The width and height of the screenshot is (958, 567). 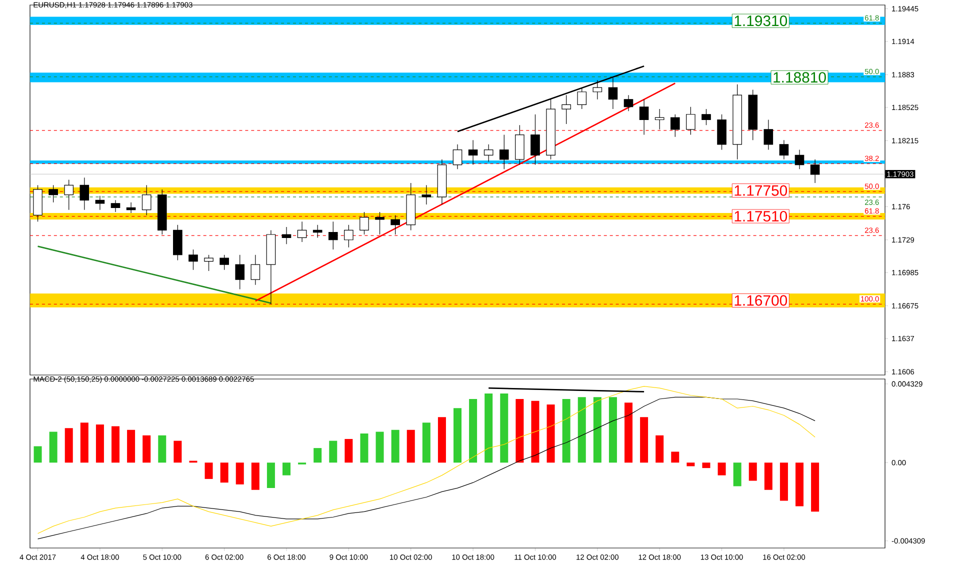 I want to click on band-label: 1.18810, so click(x=800, y=77).